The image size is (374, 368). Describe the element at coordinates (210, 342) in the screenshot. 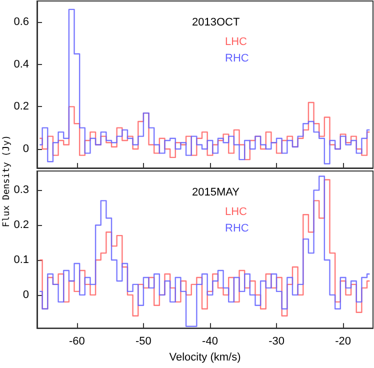

I see `x-tick-label: -40` at that location.